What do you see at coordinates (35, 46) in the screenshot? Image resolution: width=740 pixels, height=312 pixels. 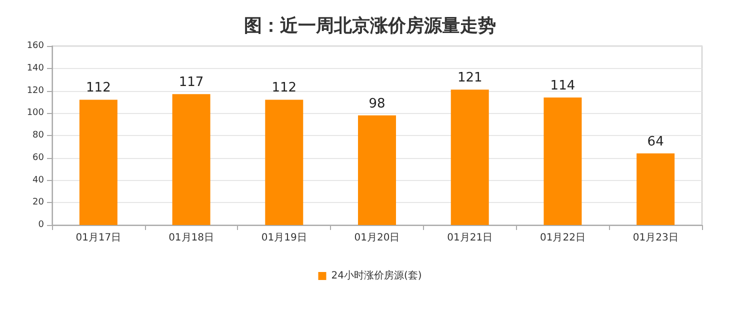 I see `y-tick-label: 160` at bounding box center [35, 46].